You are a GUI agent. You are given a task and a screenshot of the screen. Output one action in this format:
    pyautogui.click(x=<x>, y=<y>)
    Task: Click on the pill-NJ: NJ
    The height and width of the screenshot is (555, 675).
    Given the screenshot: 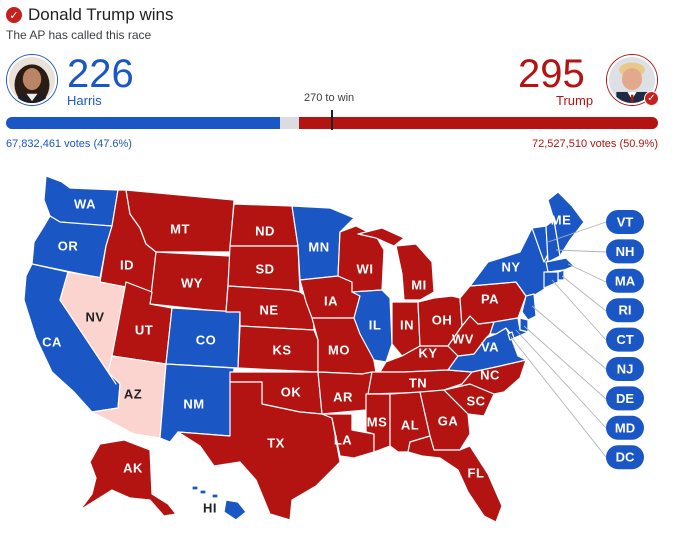 What is the action you would take?
    pyautogui.click(x=625, y=369)
    